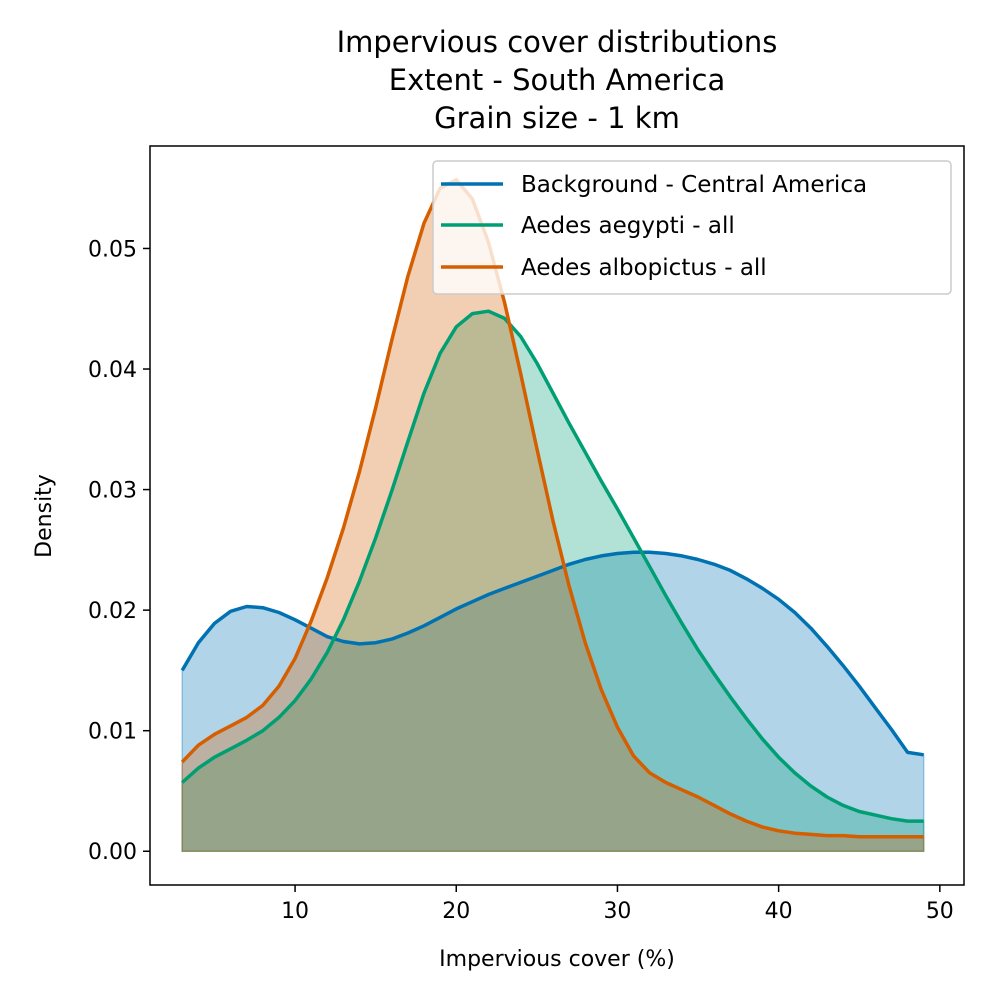  Describe the element at coordinates (940, 911) in the screenshot. I see `x-tick-label: 50` at that location.